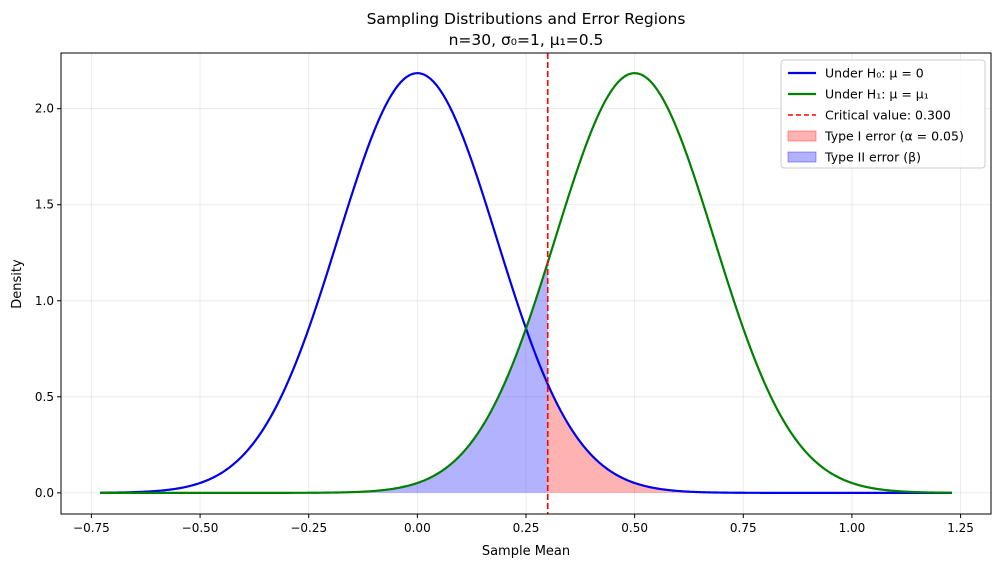 The width and height of the screenshot is (1001, 568). I want to click on y-tick-label: 0.5, so click(44, 397).